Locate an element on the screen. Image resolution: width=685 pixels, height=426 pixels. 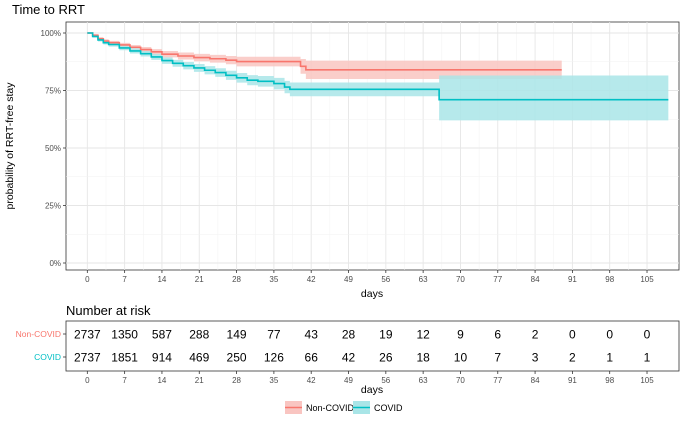
km-x-tick-label: 14 is located at coordinates (161, 279).